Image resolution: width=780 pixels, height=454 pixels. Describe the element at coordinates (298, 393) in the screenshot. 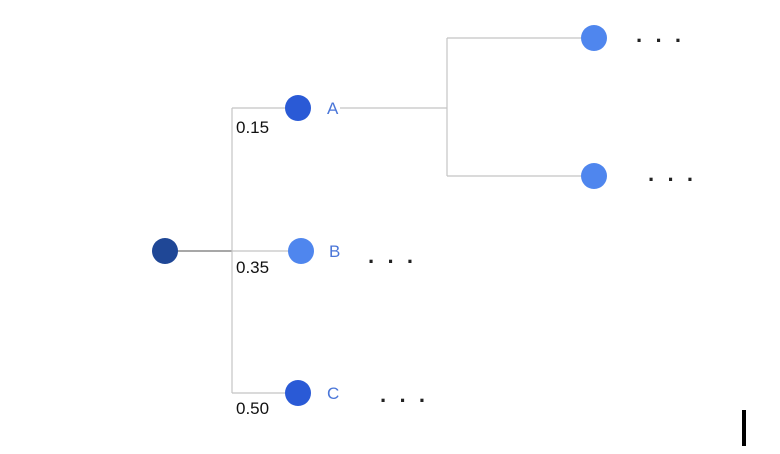

I see `node-c` at that location.